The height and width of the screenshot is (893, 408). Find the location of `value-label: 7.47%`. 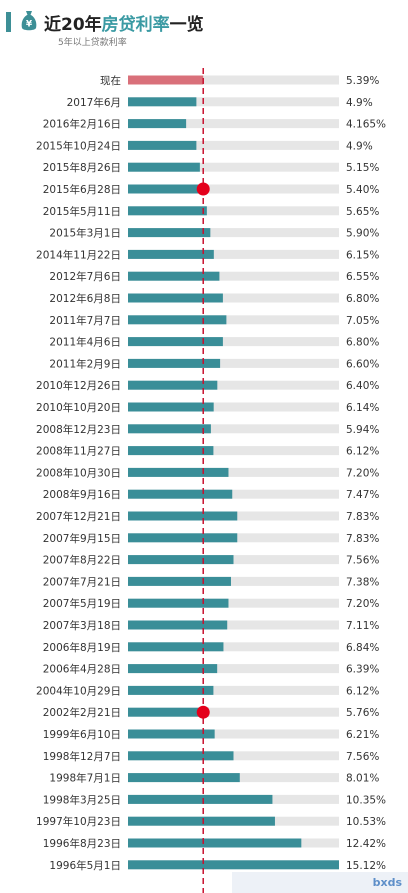

value-label: 7.47% is located at coordinates (362, 495).